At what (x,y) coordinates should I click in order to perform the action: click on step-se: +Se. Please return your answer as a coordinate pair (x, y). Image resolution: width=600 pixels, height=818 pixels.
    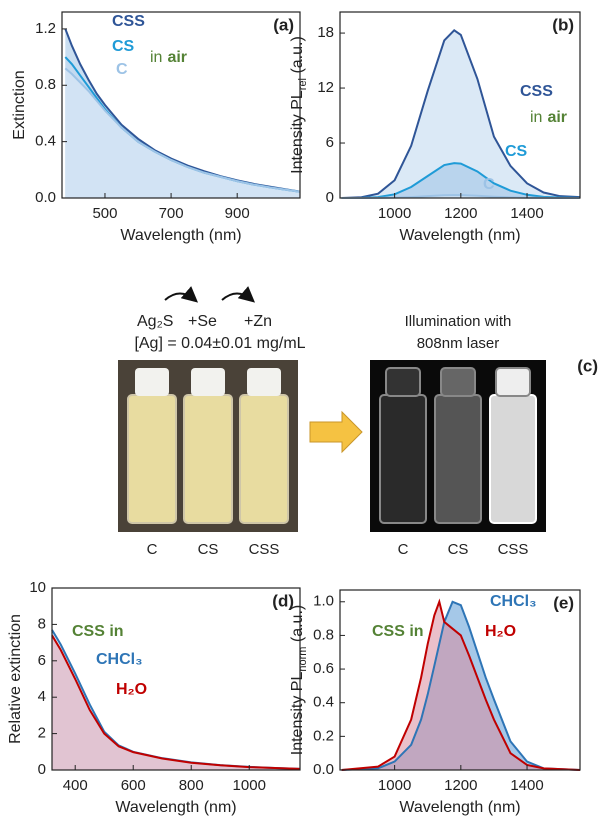
    Looking at the image, I should click on (202, 321).